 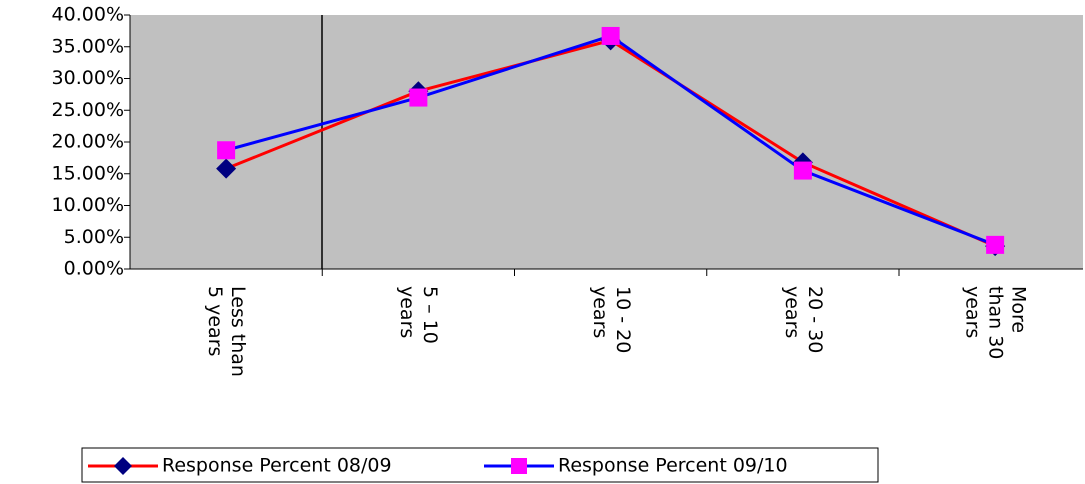 I want to click on y-tick-label: 30.00%, so click(x=88, y=78).